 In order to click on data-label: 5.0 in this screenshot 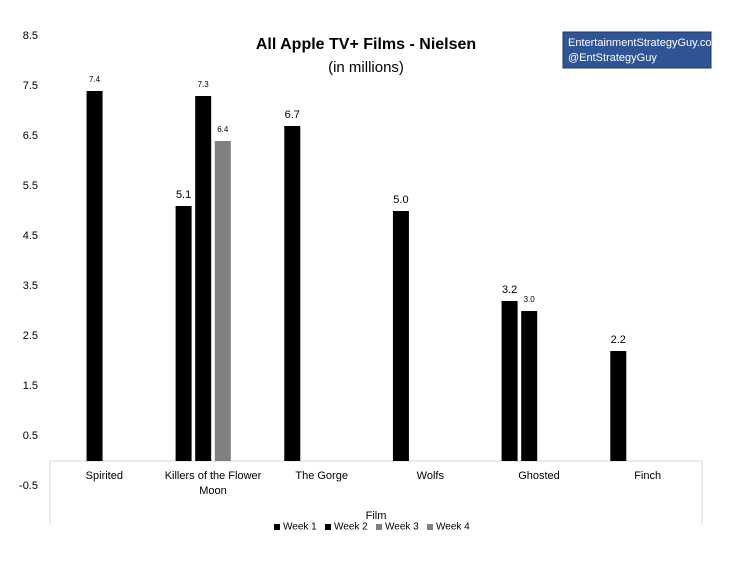, I will do `click(400, 200)`.